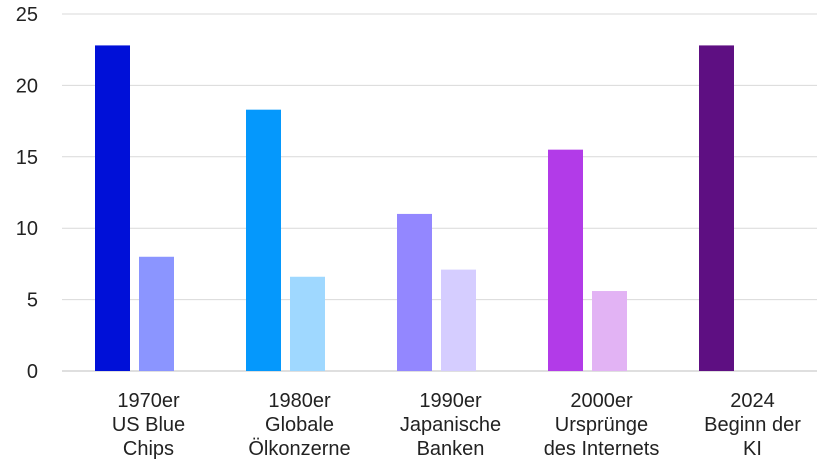  Describe the element at coordinates (602, 425) in the screenshot. I see `x-category-label: 2000er Ursprünge des Internets` at that location.